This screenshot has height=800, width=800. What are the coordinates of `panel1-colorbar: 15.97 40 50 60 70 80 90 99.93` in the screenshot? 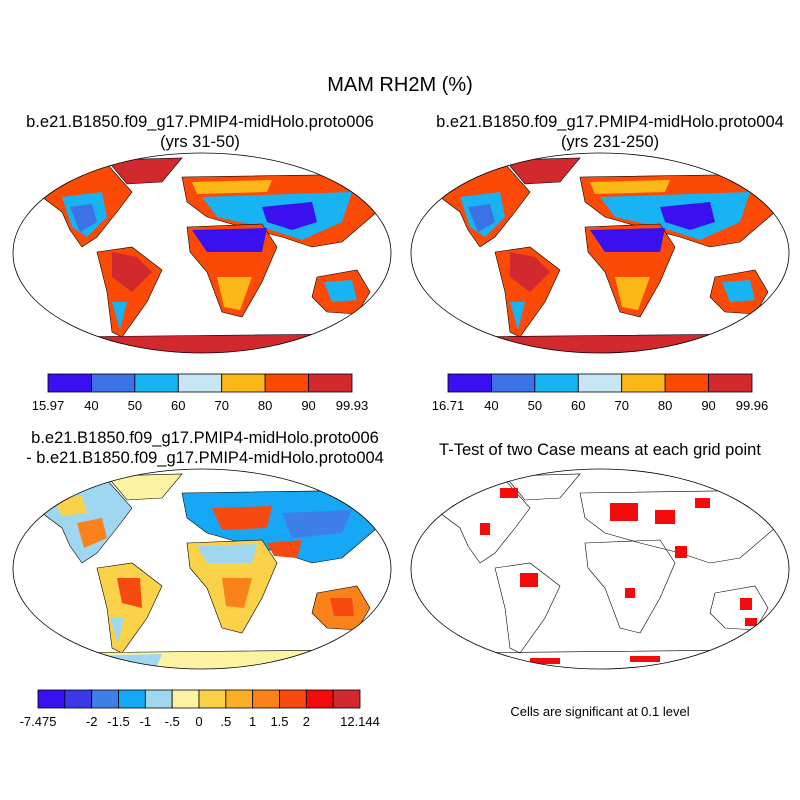 It's located at (200, 393).